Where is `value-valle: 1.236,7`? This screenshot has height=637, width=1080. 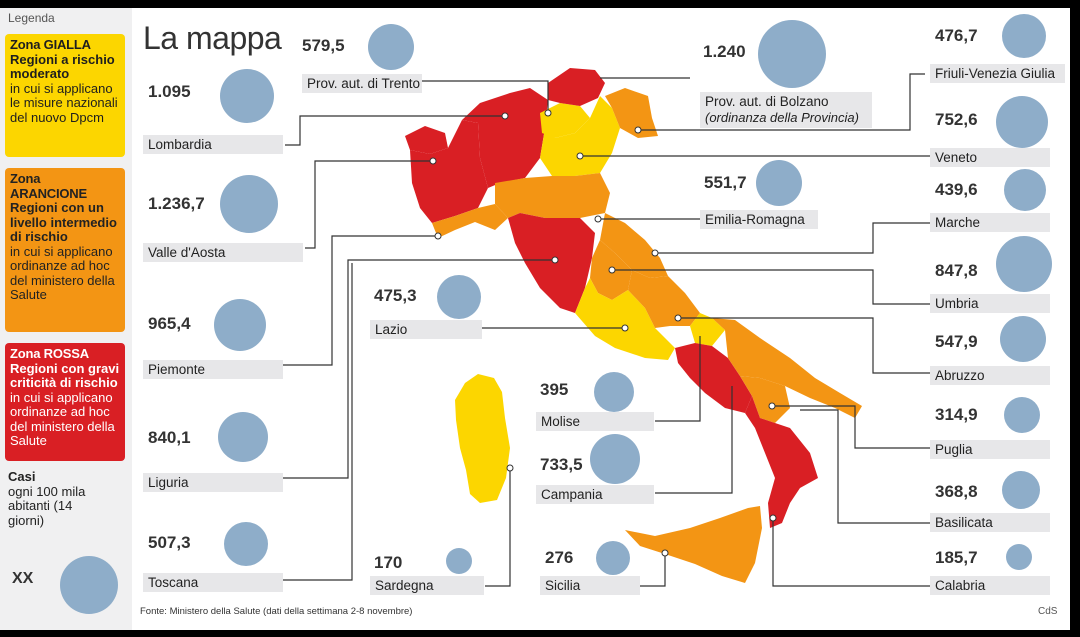
value-valle: 1.236,7 is located at coordinates (176, 203).